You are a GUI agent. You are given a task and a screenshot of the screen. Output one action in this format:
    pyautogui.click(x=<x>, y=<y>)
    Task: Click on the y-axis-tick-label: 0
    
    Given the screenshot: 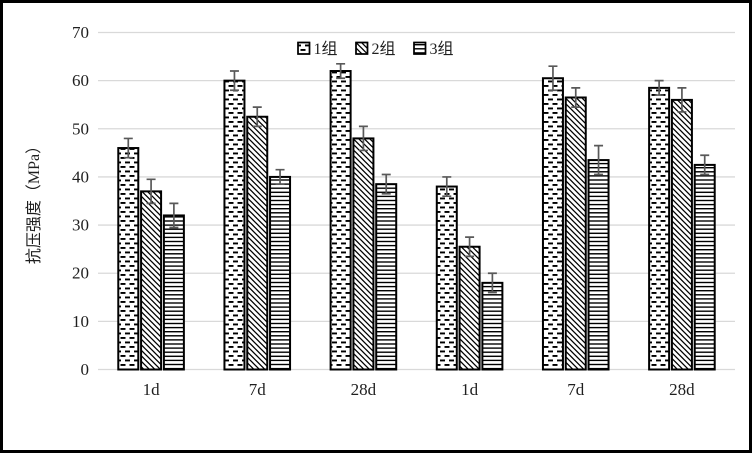 What is the action you would take?
    pyautogui.click(x=85, y=369)
    